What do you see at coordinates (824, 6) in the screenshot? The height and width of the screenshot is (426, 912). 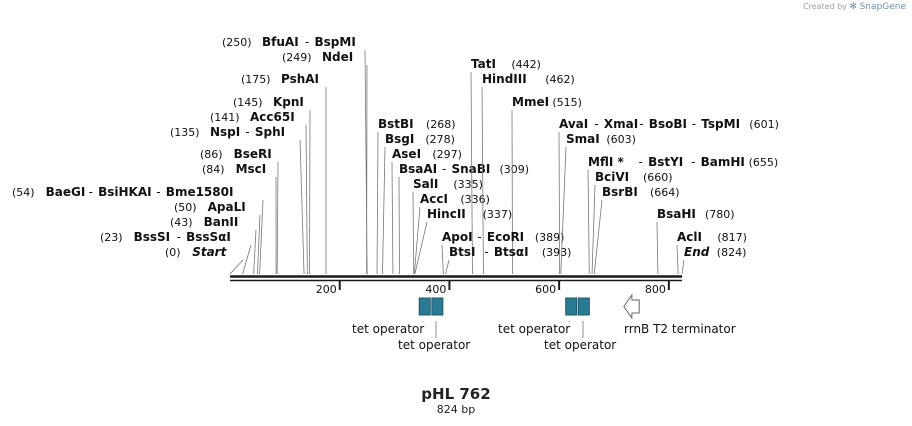 I see `credit-prefix: Created by` at bounding box center [824, 6].